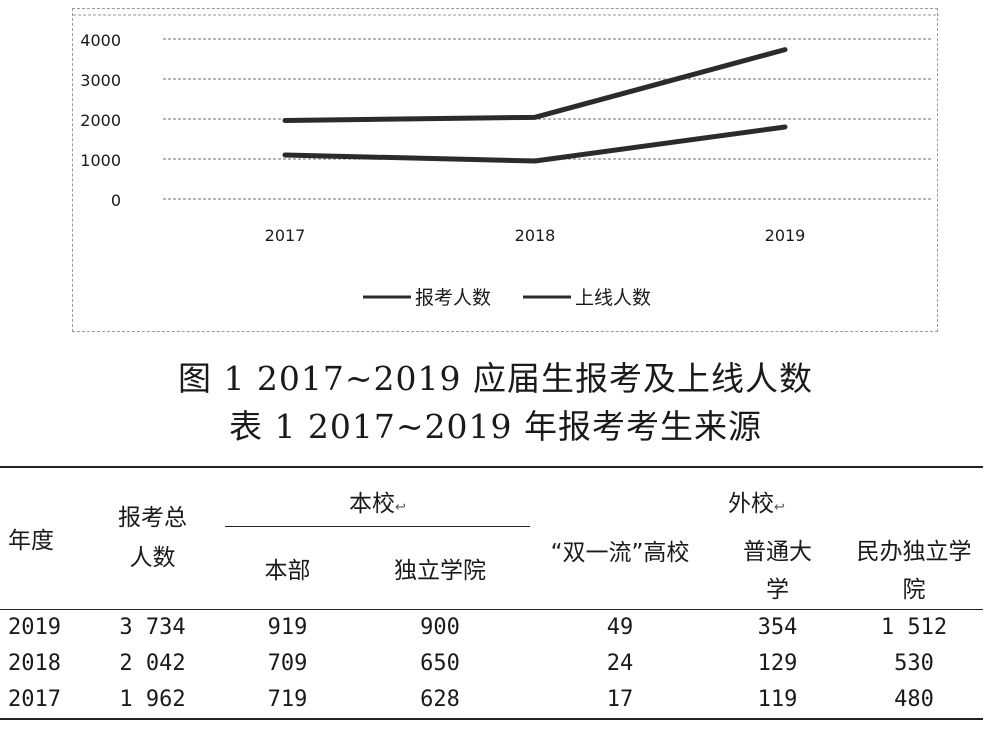 This screenshot has height=732, width=991. What do you see at coordinates (491, 664) in the screenshot?
I see `table-row: 2018 2 042 709 650 24 129 530` at bounding box center [491, 664].